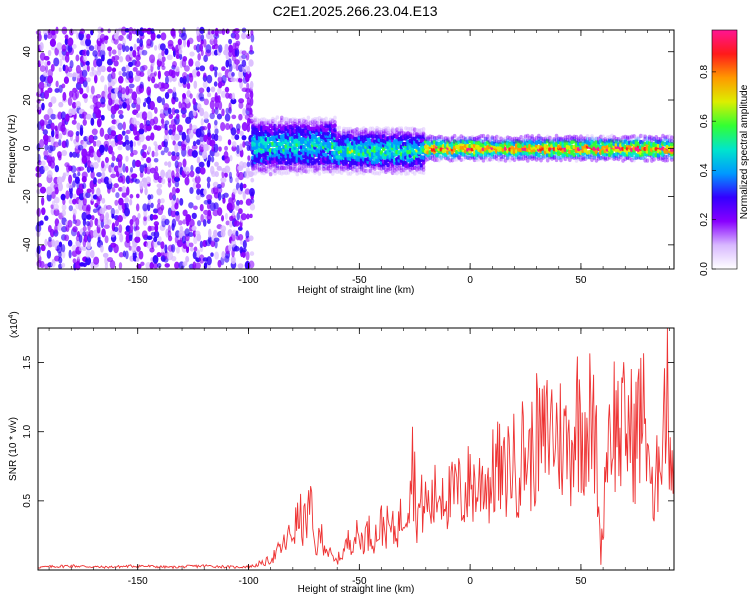 The height and width of the screenshot is (600, 750). What do you see at coordinates (744, 151) in the screenshot?
I see `colorbar-label: Normalized spectral amplitude` at bounding box center [744, 151].